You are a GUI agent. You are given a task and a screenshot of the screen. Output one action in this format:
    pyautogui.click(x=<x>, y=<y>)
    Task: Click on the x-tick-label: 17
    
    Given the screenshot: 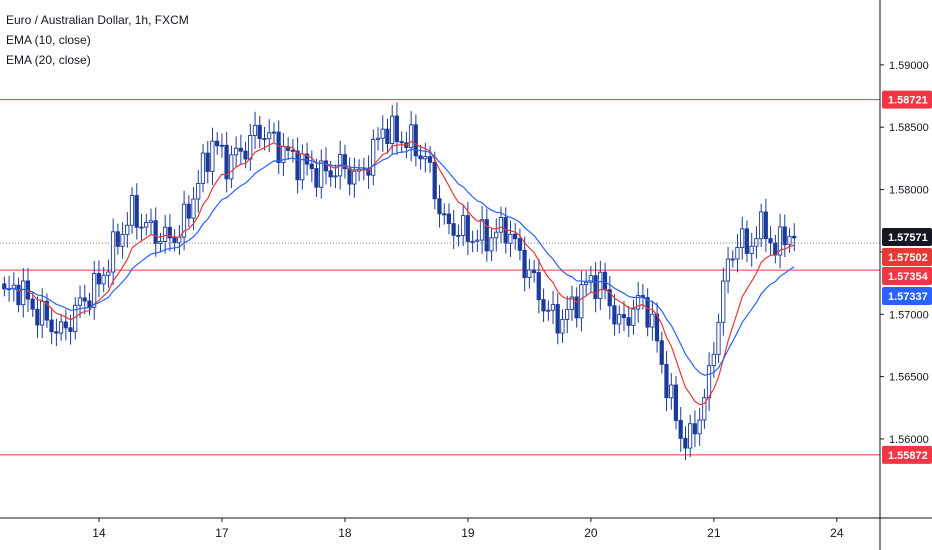 What is the action you would take?
    pyautogui.click(x=222, y=533)
    